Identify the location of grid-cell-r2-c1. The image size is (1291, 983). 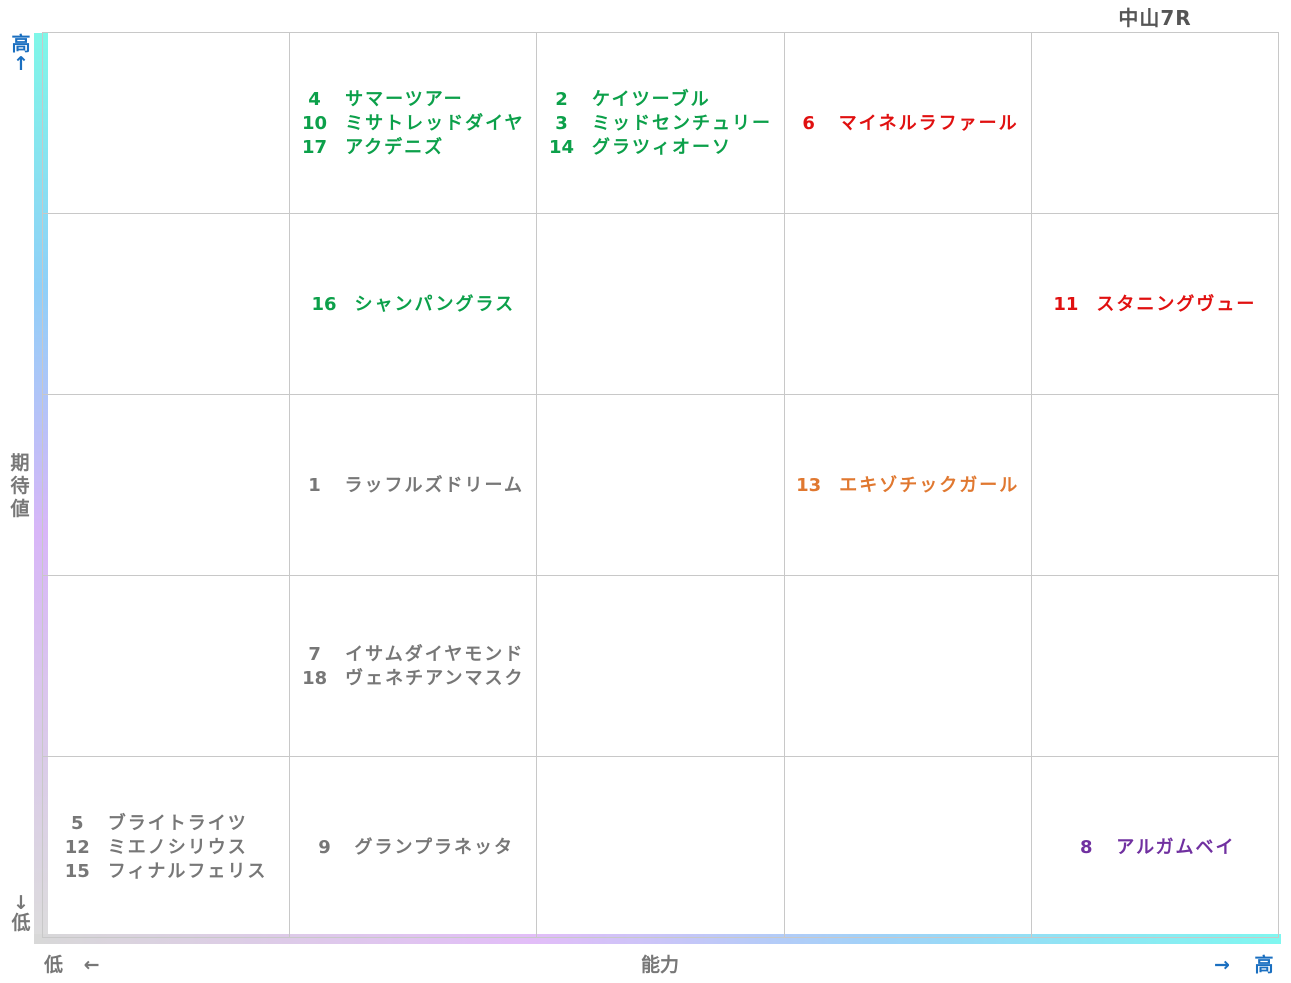
(166, 304).